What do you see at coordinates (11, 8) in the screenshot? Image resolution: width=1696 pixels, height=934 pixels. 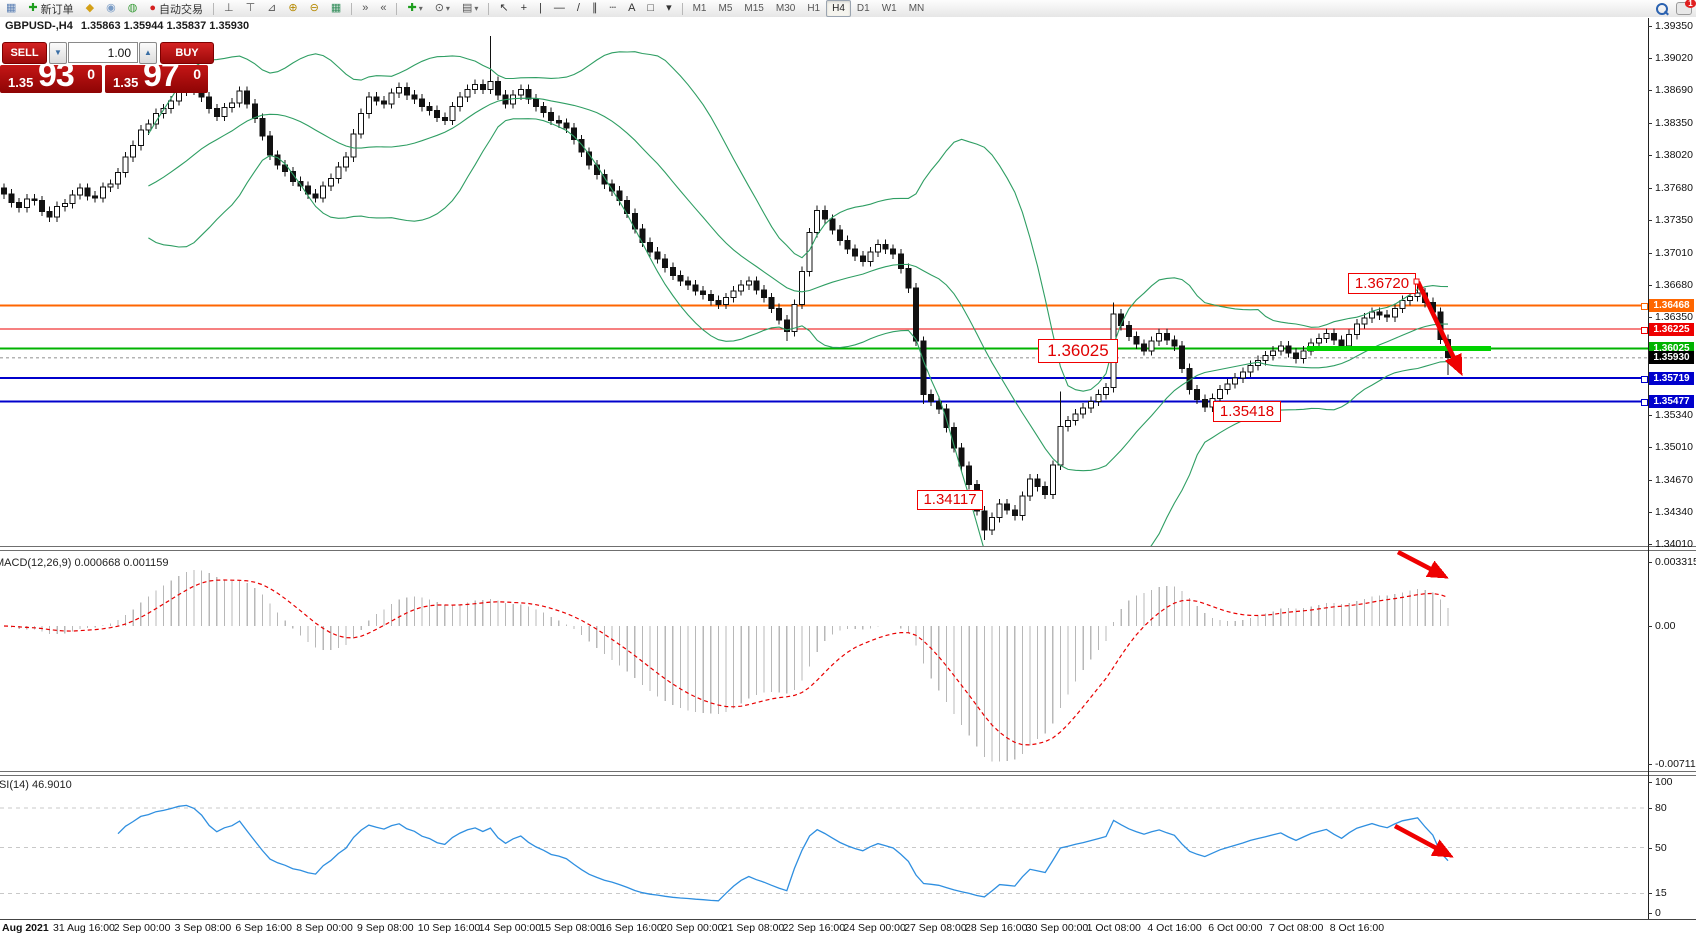 I see `chart-window-icon: ▦` at bounding box center [11, 8].